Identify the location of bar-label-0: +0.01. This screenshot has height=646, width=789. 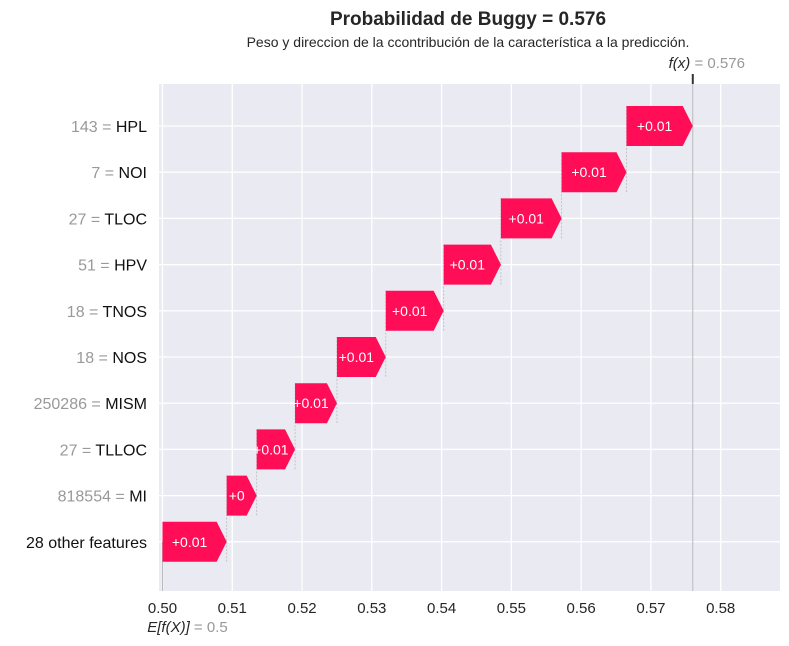
(655, 126).